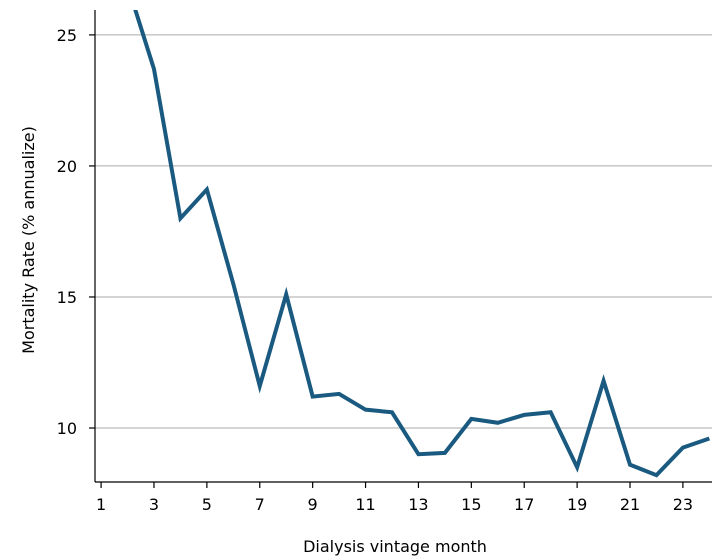 This screenshot has height=557, width=714. What do you see at coordinates (683, 504) in the screenshot?
I see `x-tick-label: 23` at bounding box center [683, 504].